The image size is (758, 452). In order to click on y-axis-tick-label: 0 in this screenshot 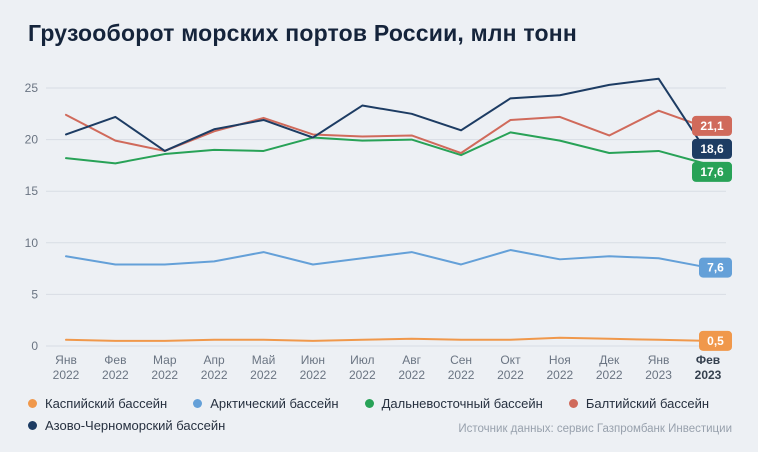, I will do `click(34, 346)`.